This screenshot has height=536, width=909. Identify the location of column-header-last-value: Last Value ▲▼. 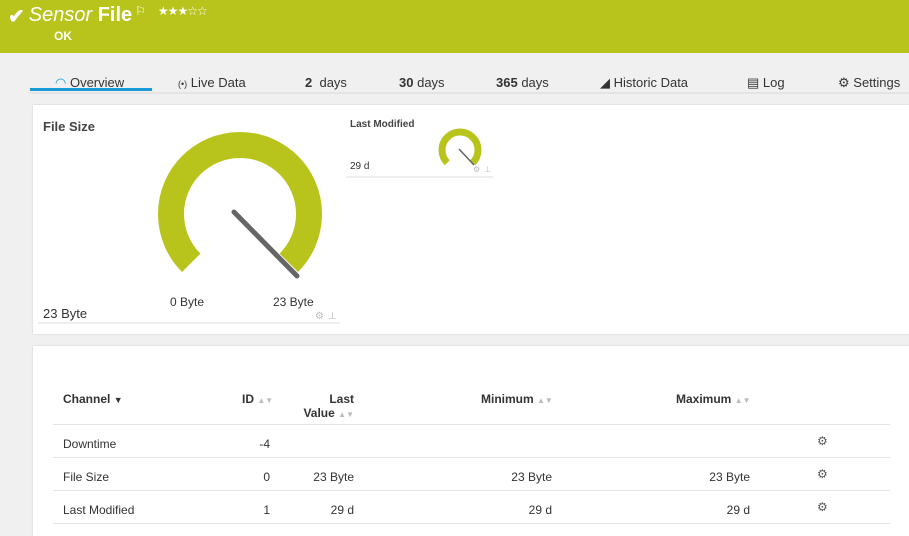
(328, 406).